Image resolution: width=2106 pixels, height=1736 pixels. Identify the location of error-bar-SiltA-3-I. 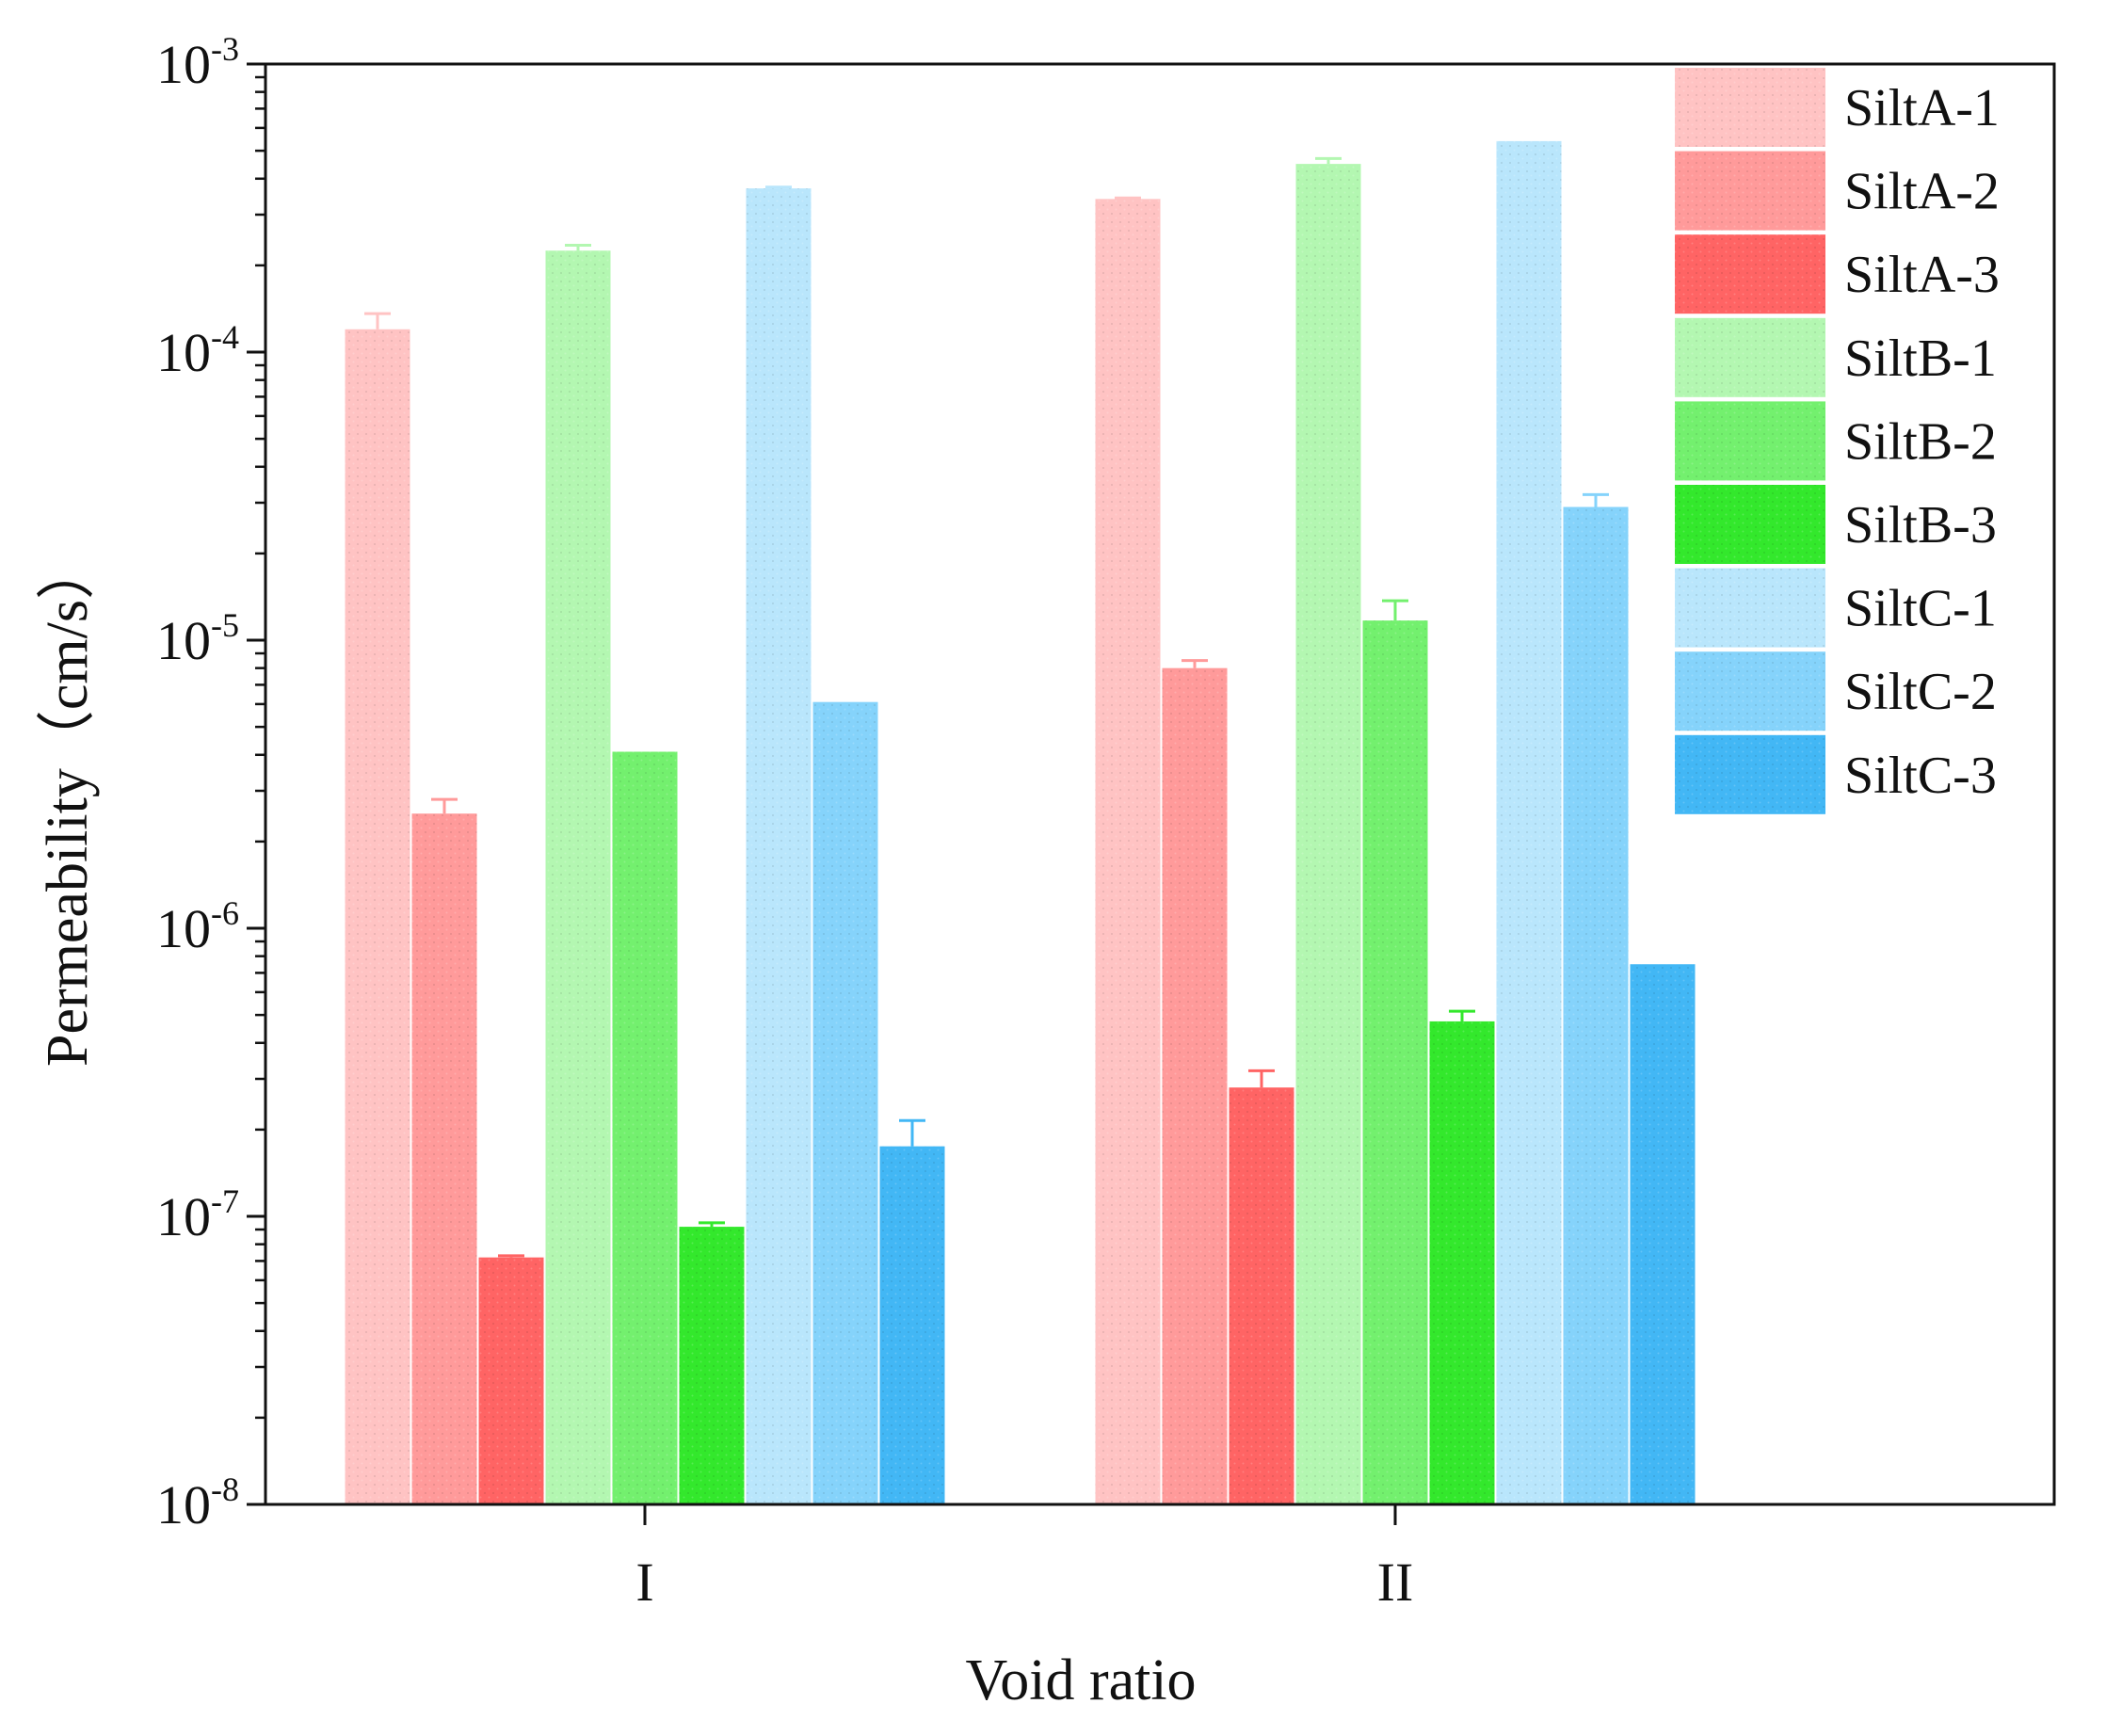
(511, 1256).